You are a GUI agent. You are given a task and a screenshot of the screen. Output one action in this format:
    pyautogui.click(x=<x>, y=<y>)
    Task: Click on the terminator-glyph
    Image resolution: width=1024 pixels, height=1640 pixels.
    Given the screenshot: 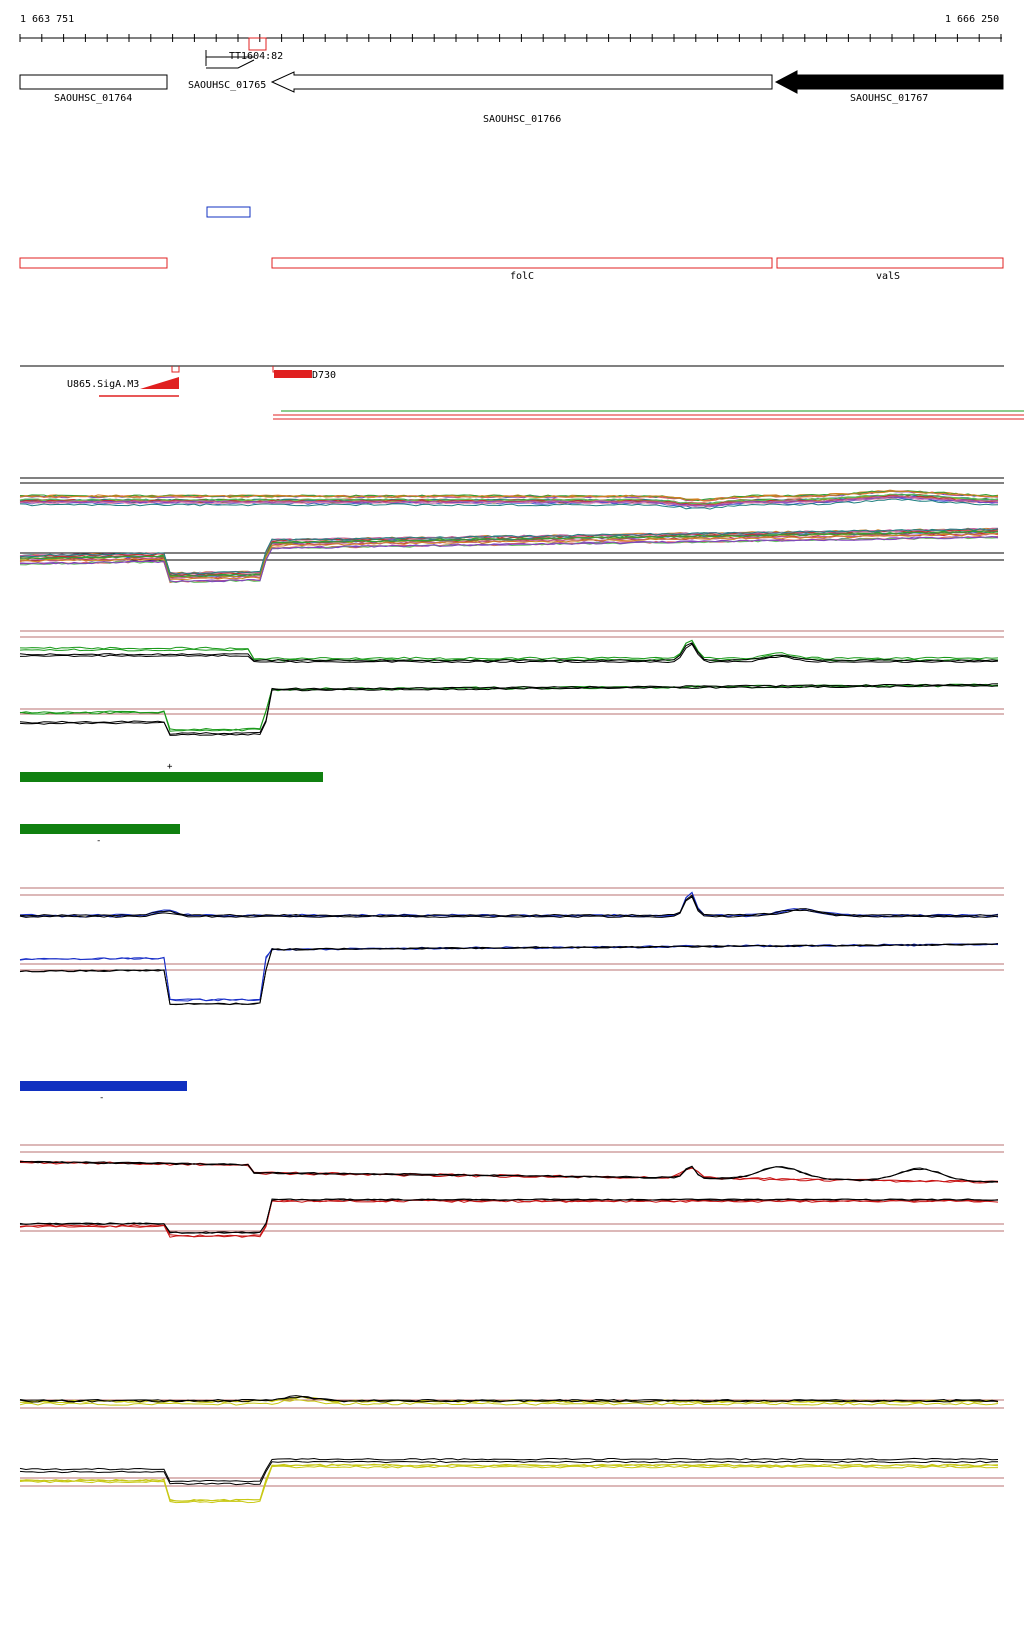 What is the action you would take?
    pyautogui.click(x=230, y=59)
    